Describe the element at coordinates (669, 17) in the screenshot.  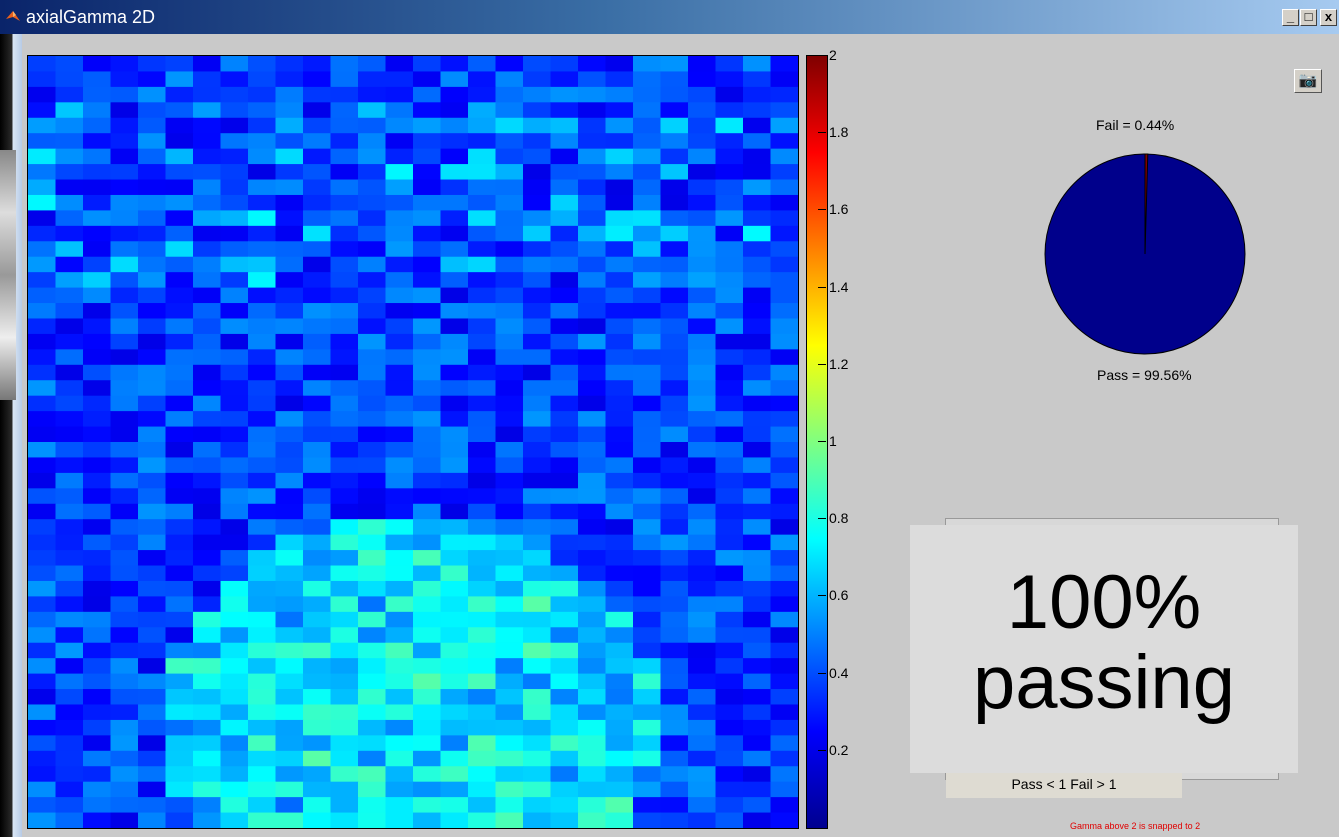
I see `window-titlebar: axialGamma 2D _ □ x` at that location.